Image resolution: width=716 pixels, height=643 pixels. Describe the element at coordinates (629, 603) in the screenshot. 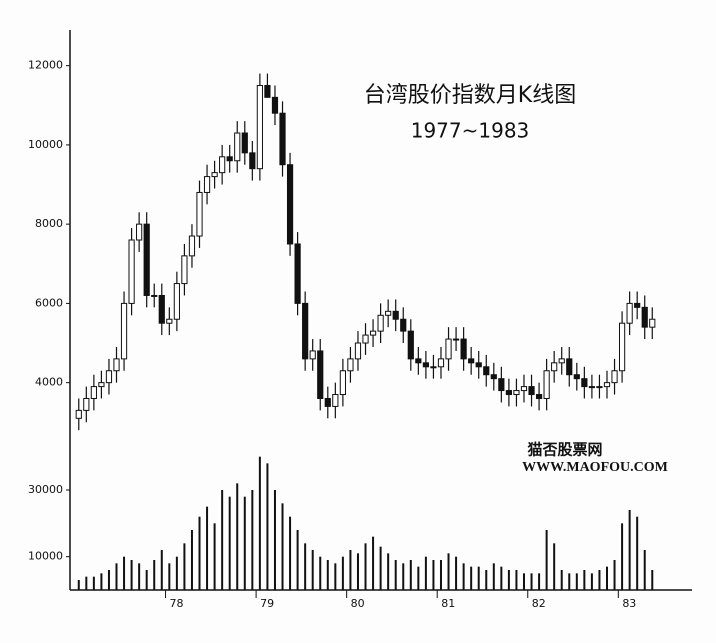

I see `x-tick-label: 83` at that location.